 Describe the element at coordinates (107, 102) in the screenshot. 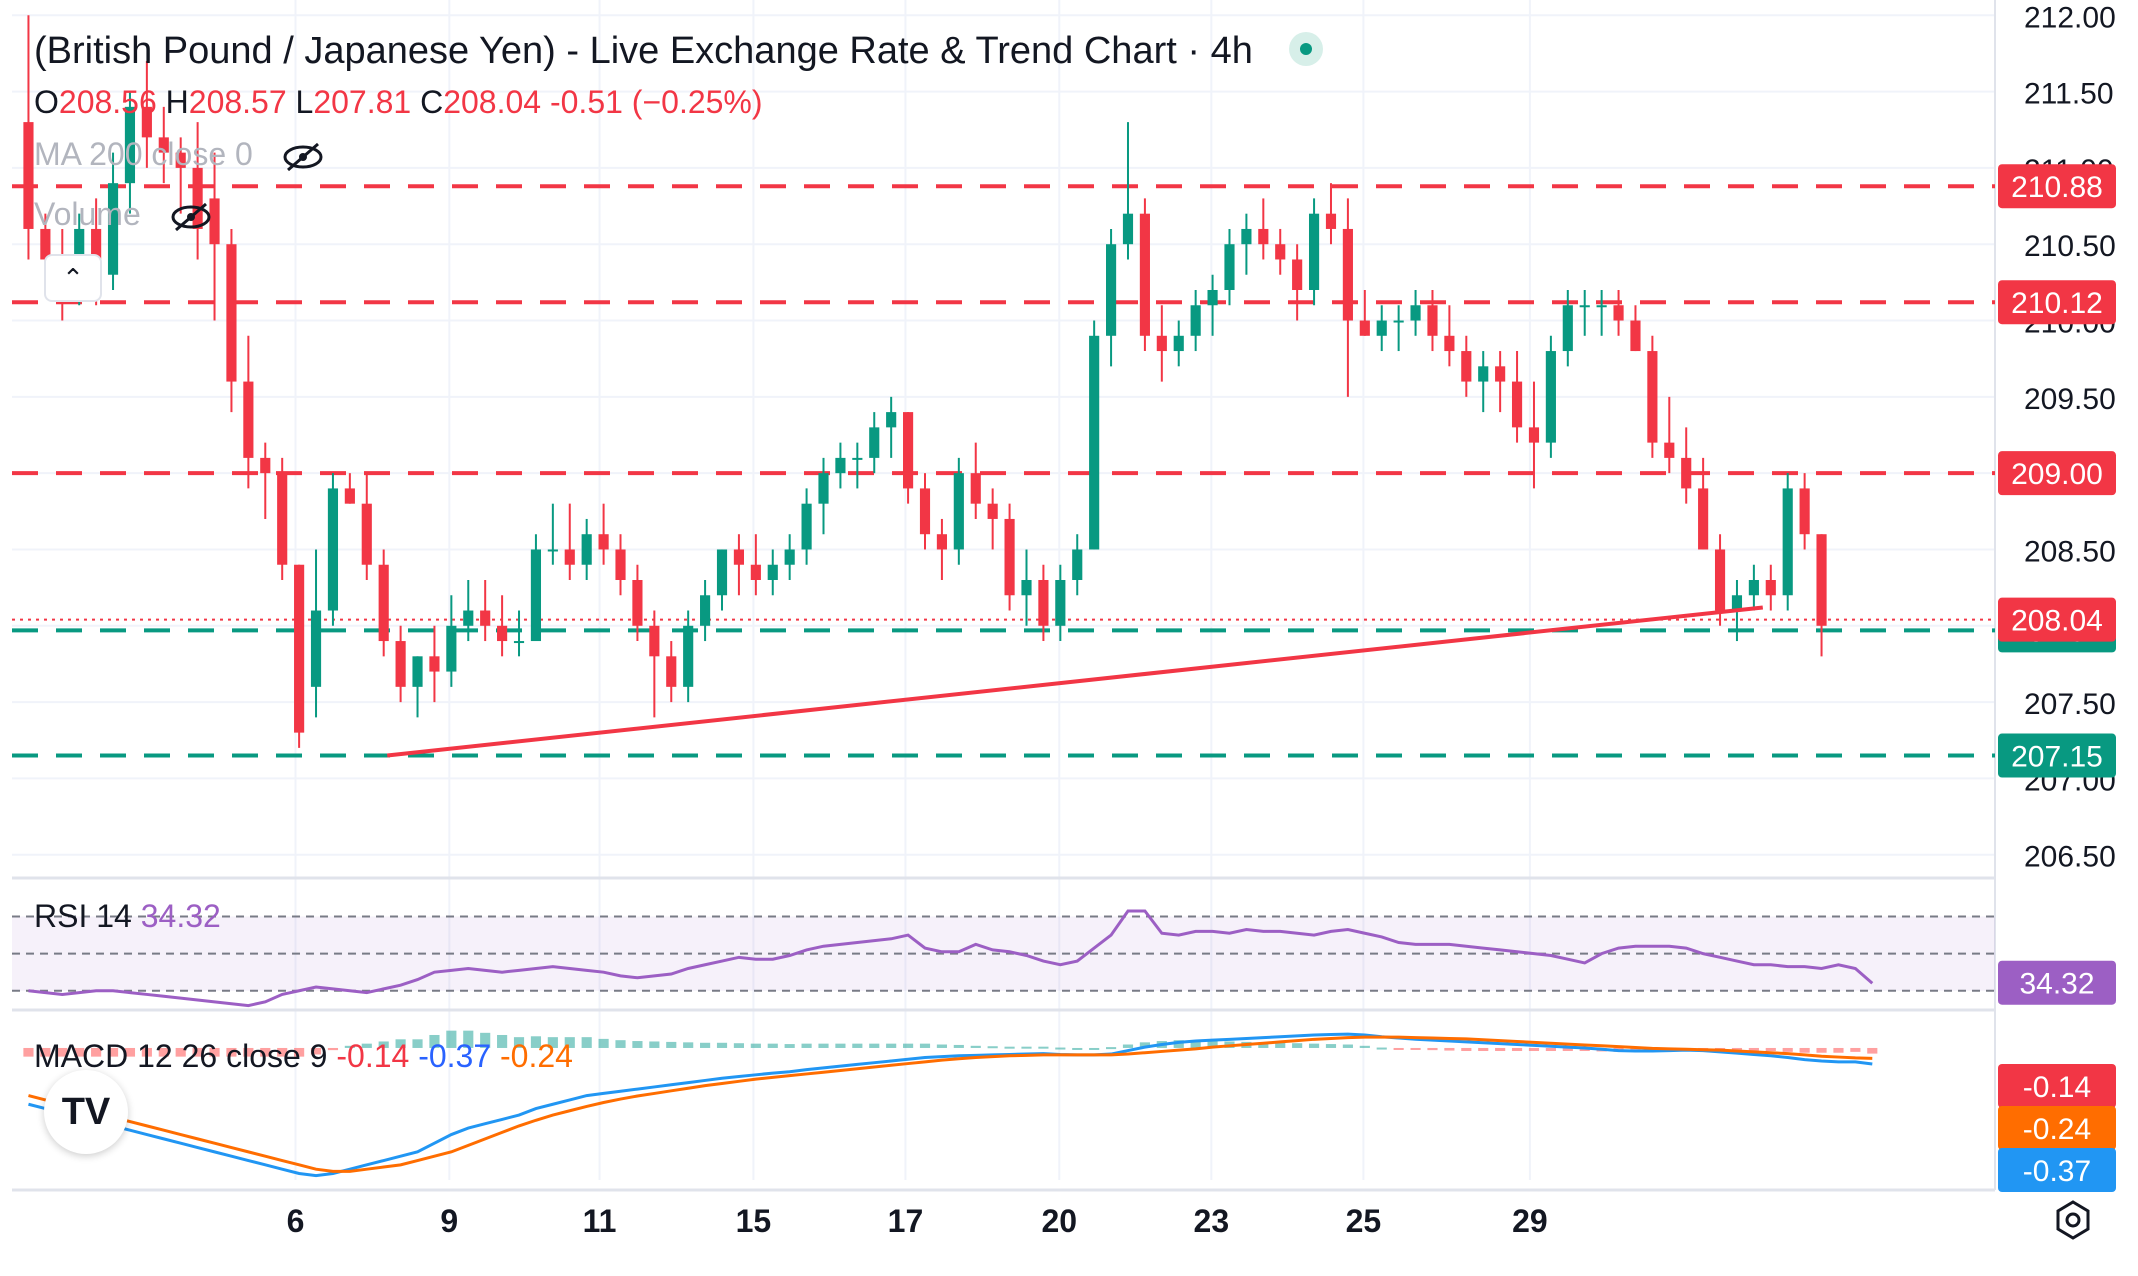

I see `ohlc-open-value: 208.56` at that location.